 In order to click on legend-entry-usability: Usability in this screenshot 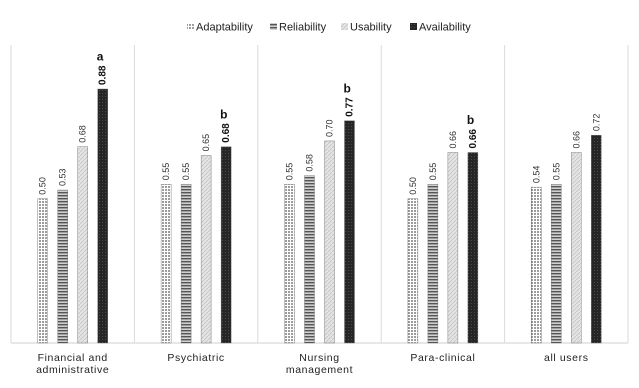, I will do `click(366, 28)`.